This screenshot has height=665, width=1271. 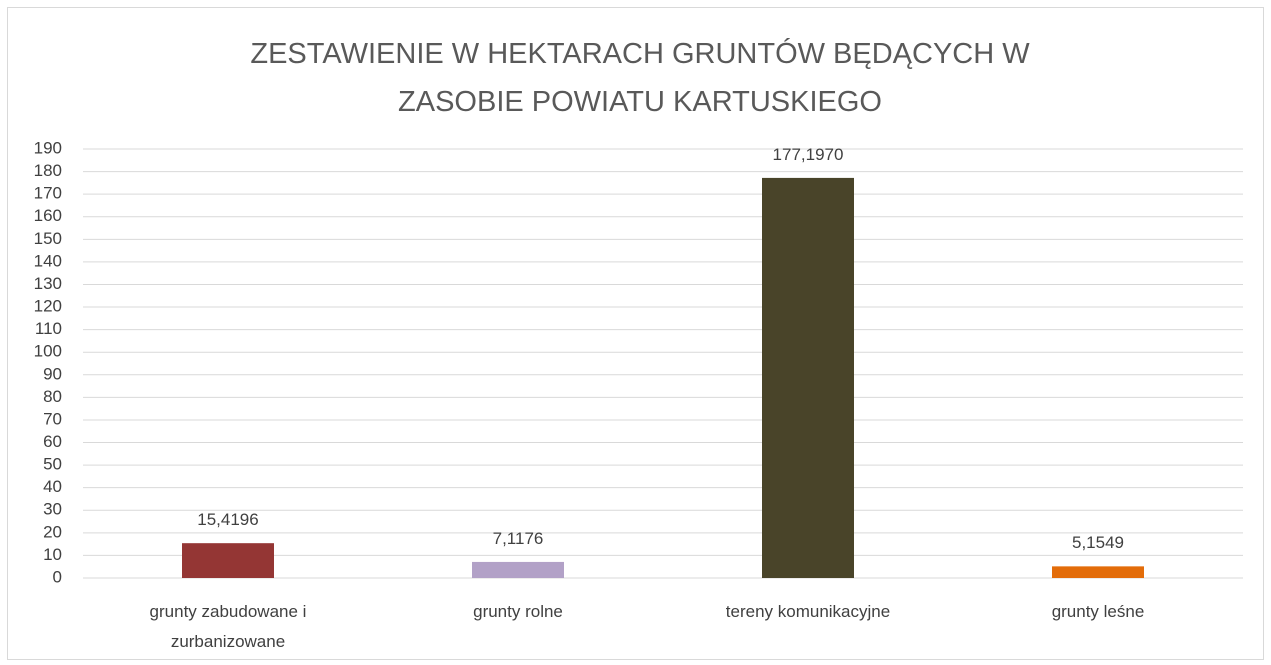 What do you see at coordinates (52, 486) in the screenshot?
I see `y-tick-label: 40` at bounding box center [52, 486].